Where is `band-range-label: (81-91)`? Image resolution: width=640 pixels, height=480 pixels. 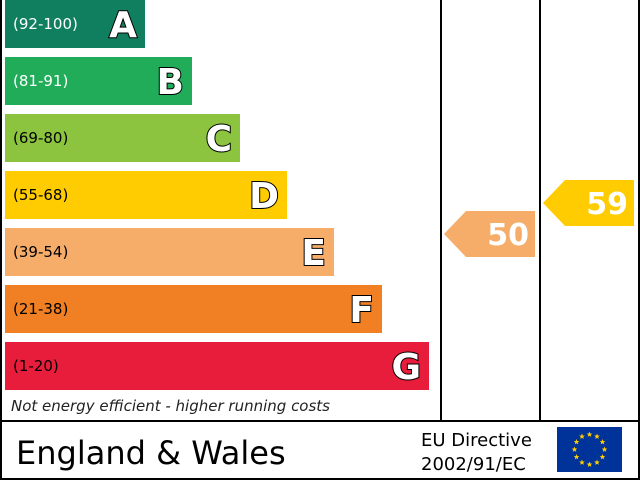
band-range-label: (81-91) is located at coordinates (40, 81).